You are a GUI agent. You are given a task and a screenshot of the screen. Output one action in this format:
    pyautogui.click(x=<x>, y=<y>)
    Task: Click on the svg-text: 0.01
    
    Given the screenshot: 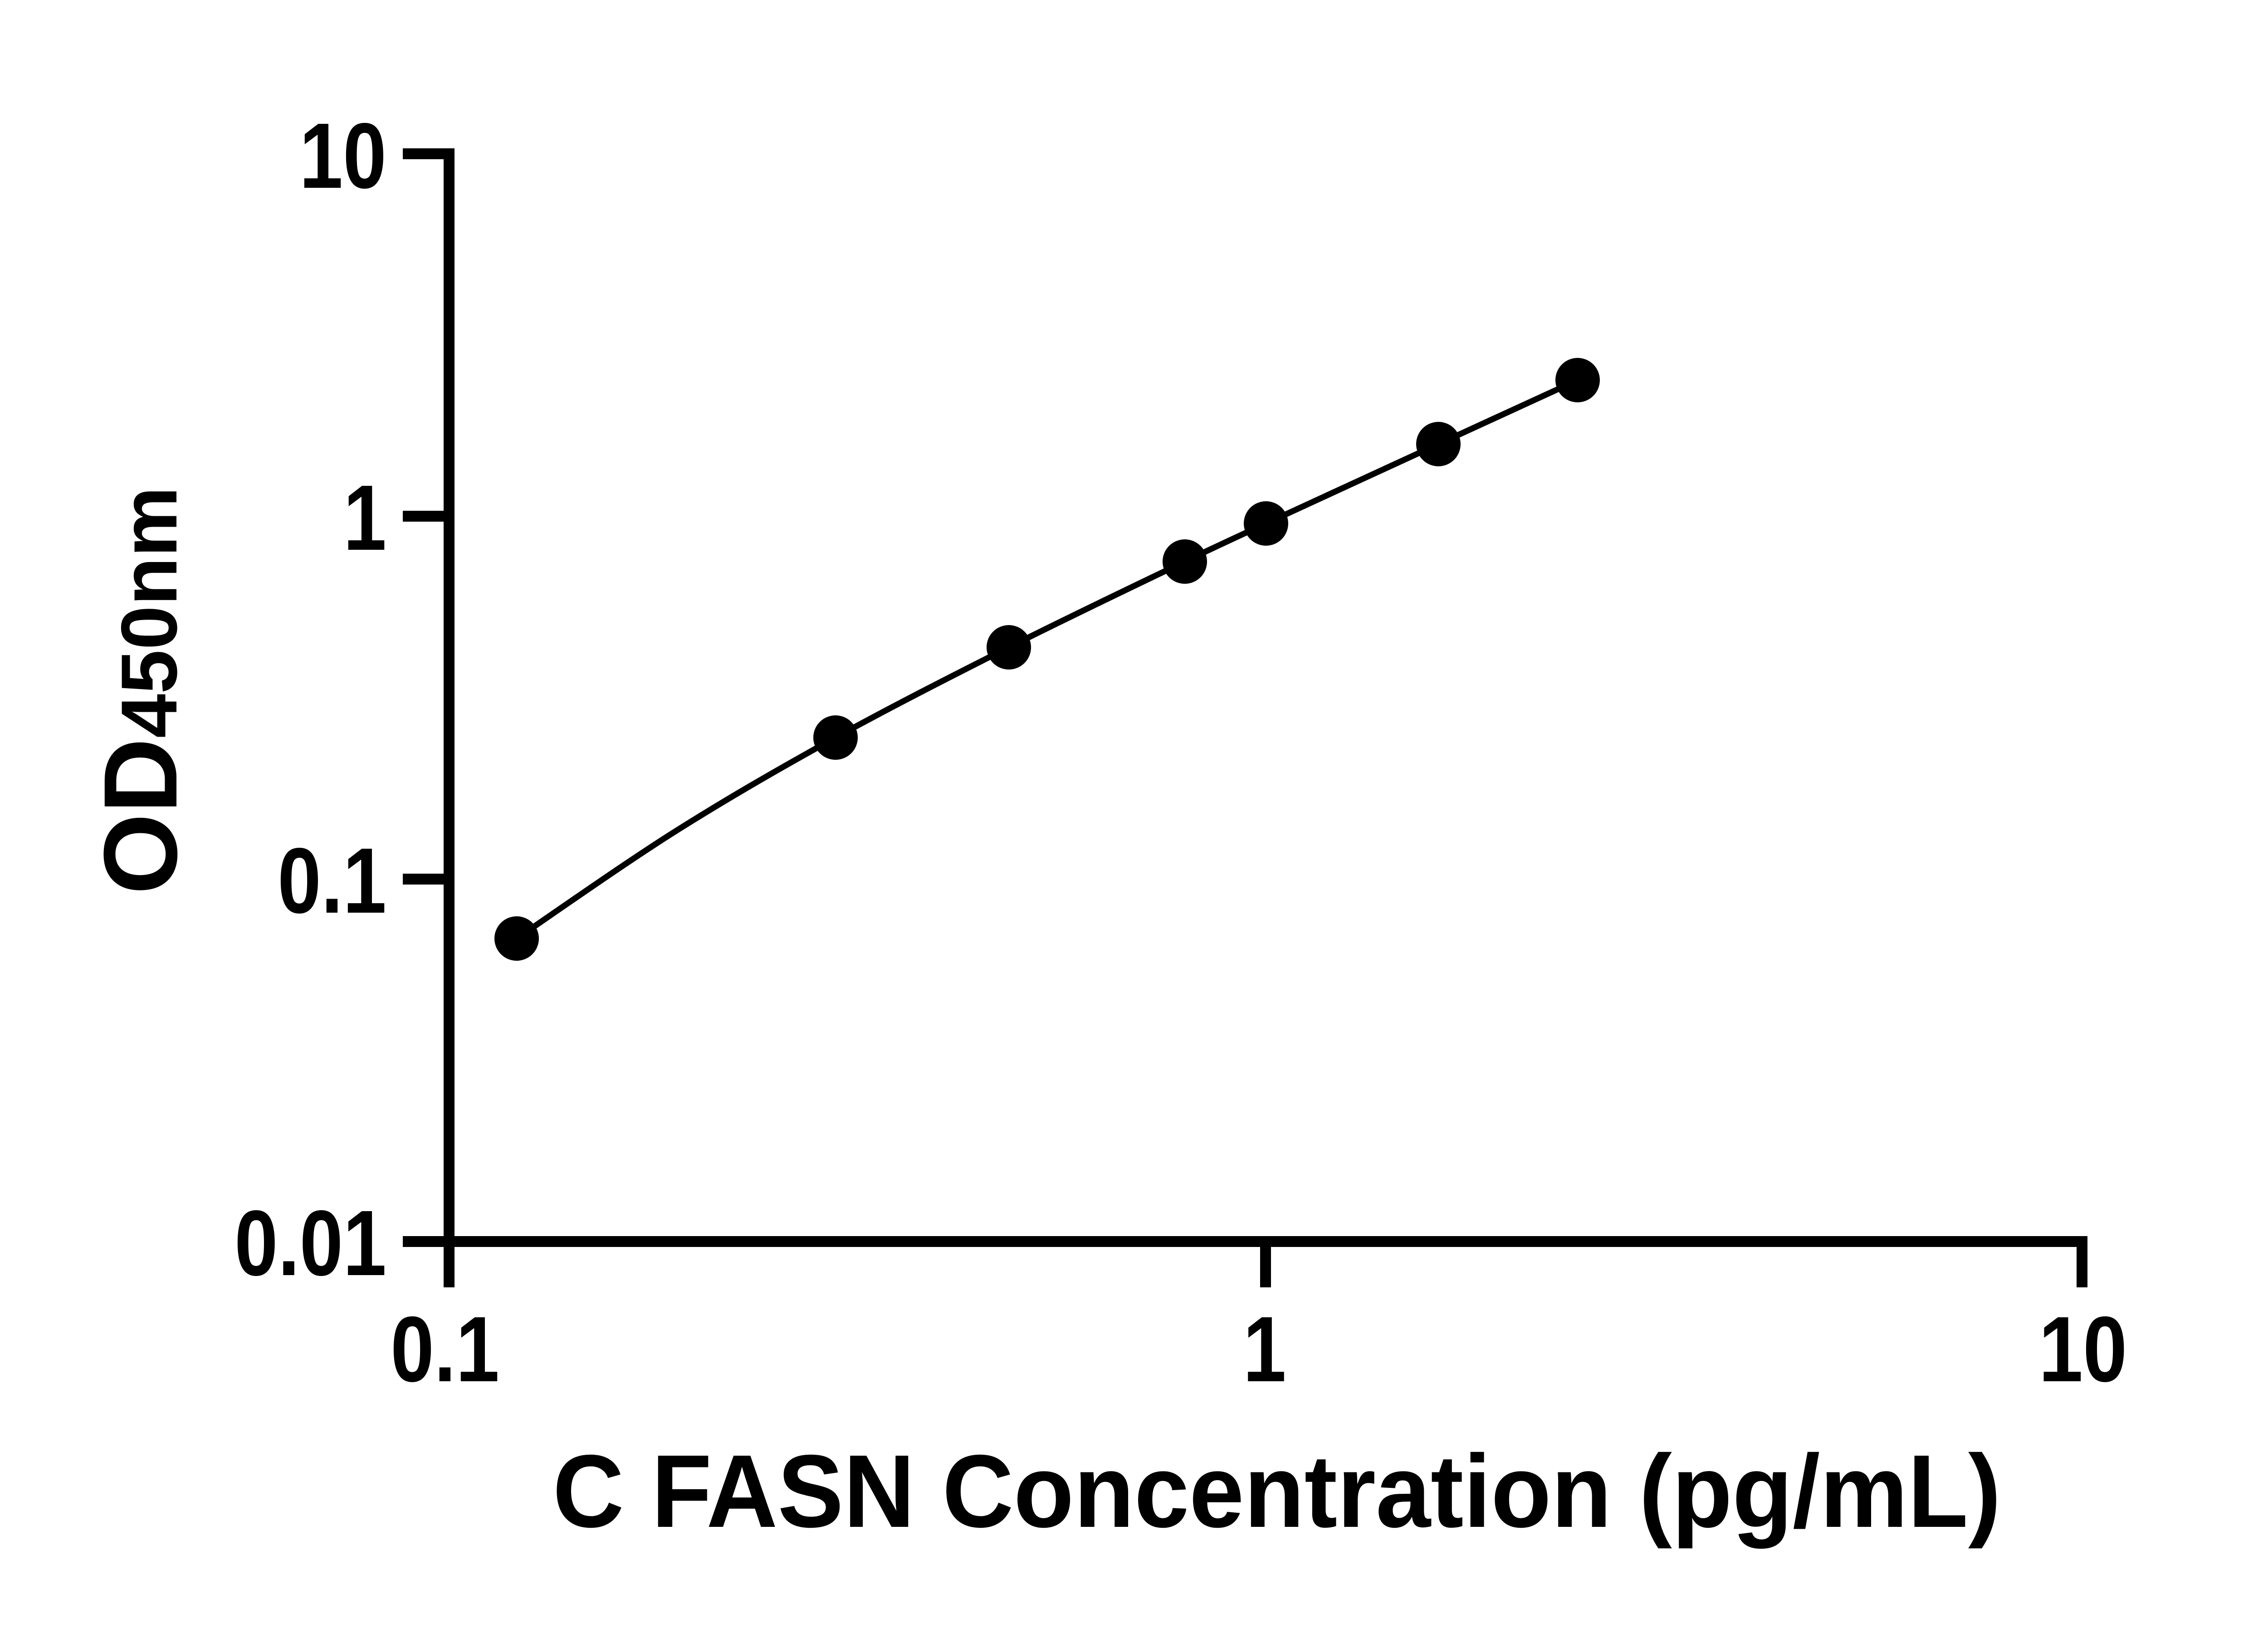 What is the action you would take?
    pyautogui.click(x=311, y=1243)
    